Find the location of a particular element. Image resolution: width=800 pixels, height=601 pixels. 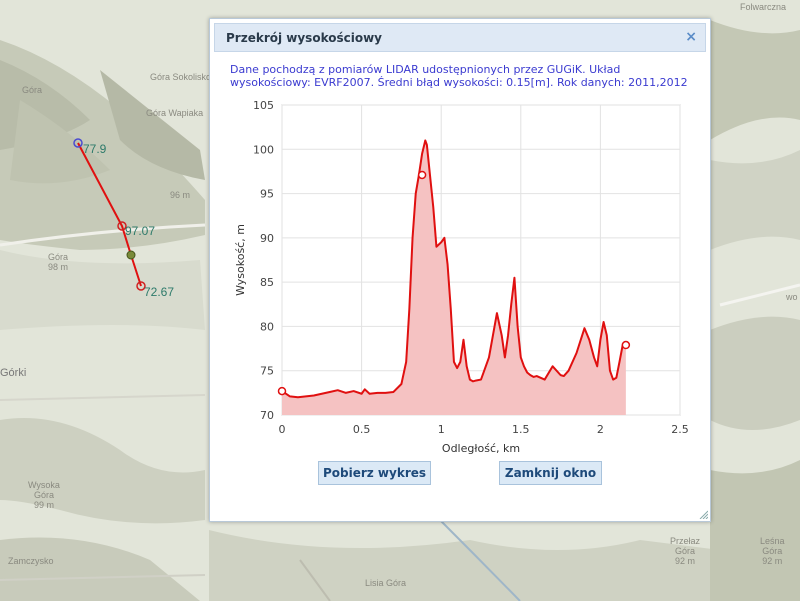

y-tick-label: 100 is located at coordinates (263, 149).